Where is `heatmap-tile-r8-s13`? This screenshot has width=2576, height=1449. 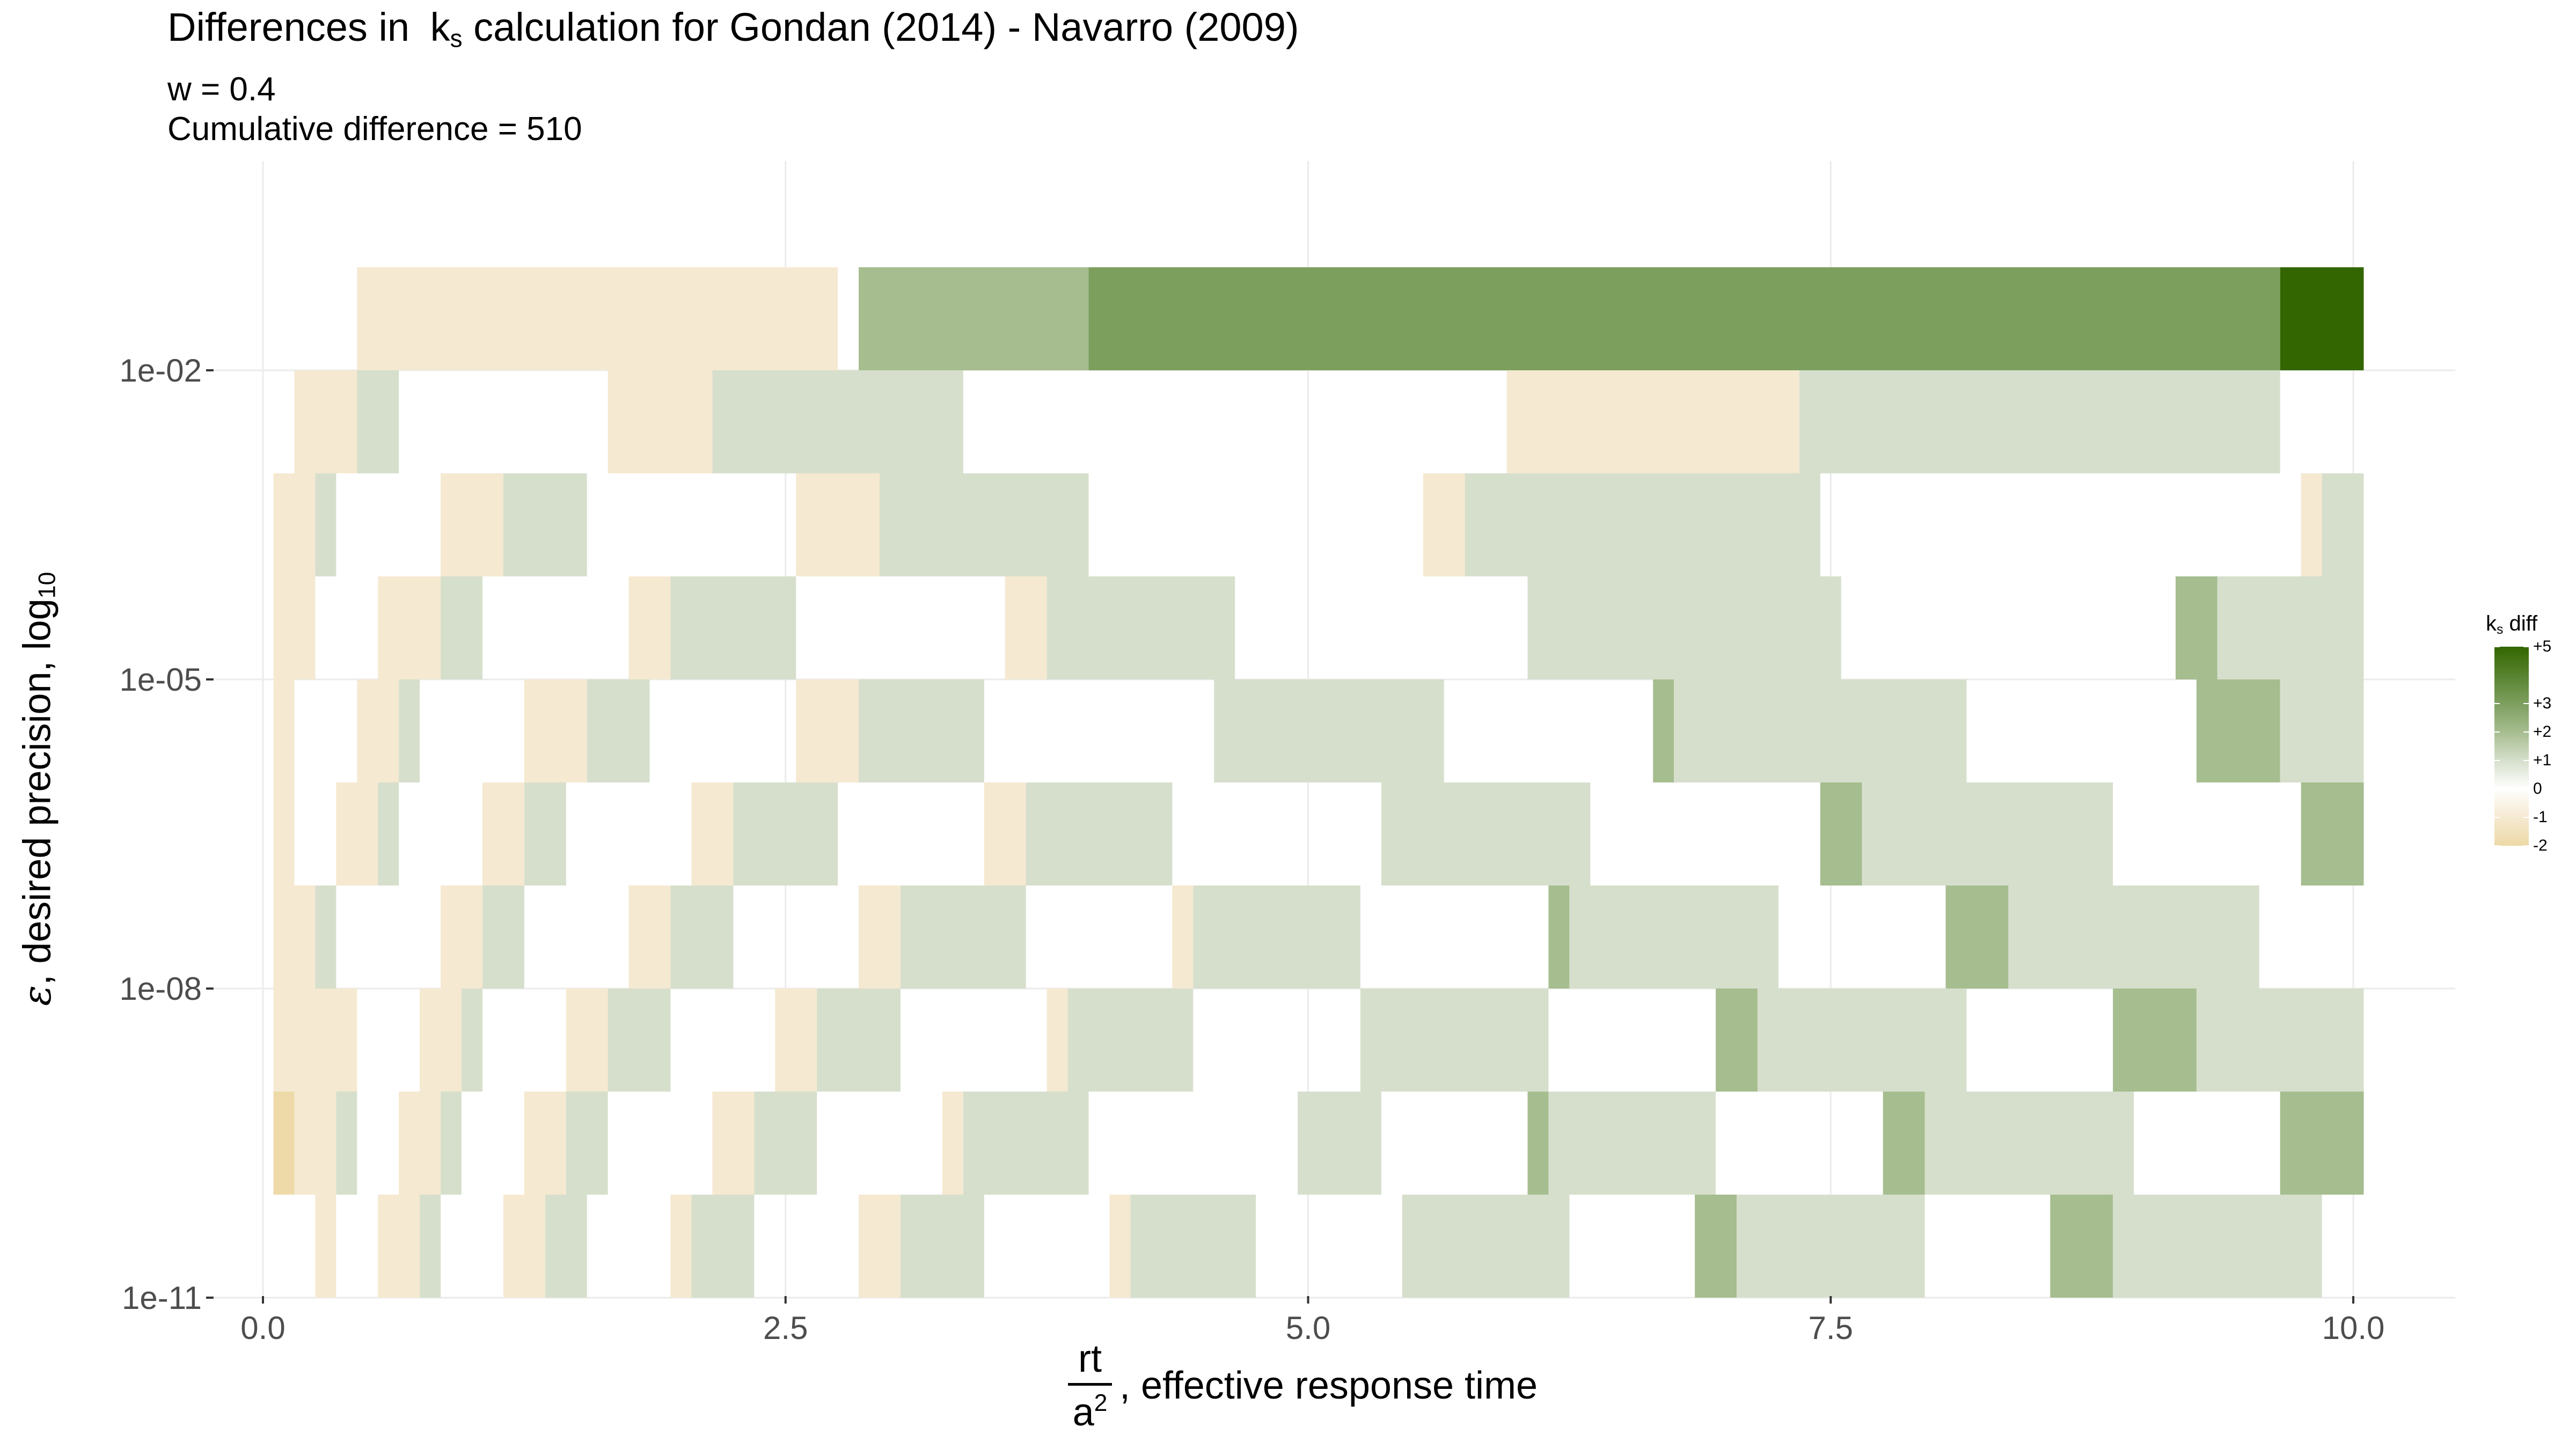 heatmap-tile-r8-s13 is located at coordinates (1632, 1143).